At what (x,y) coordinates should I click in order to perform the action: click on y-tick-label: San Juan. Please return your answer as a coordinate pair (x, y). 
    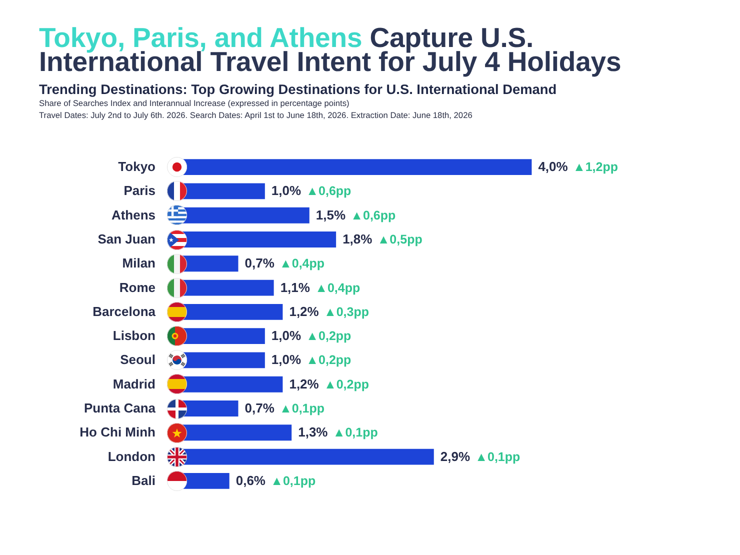
    Looking at the image, I should click on (127, 239).